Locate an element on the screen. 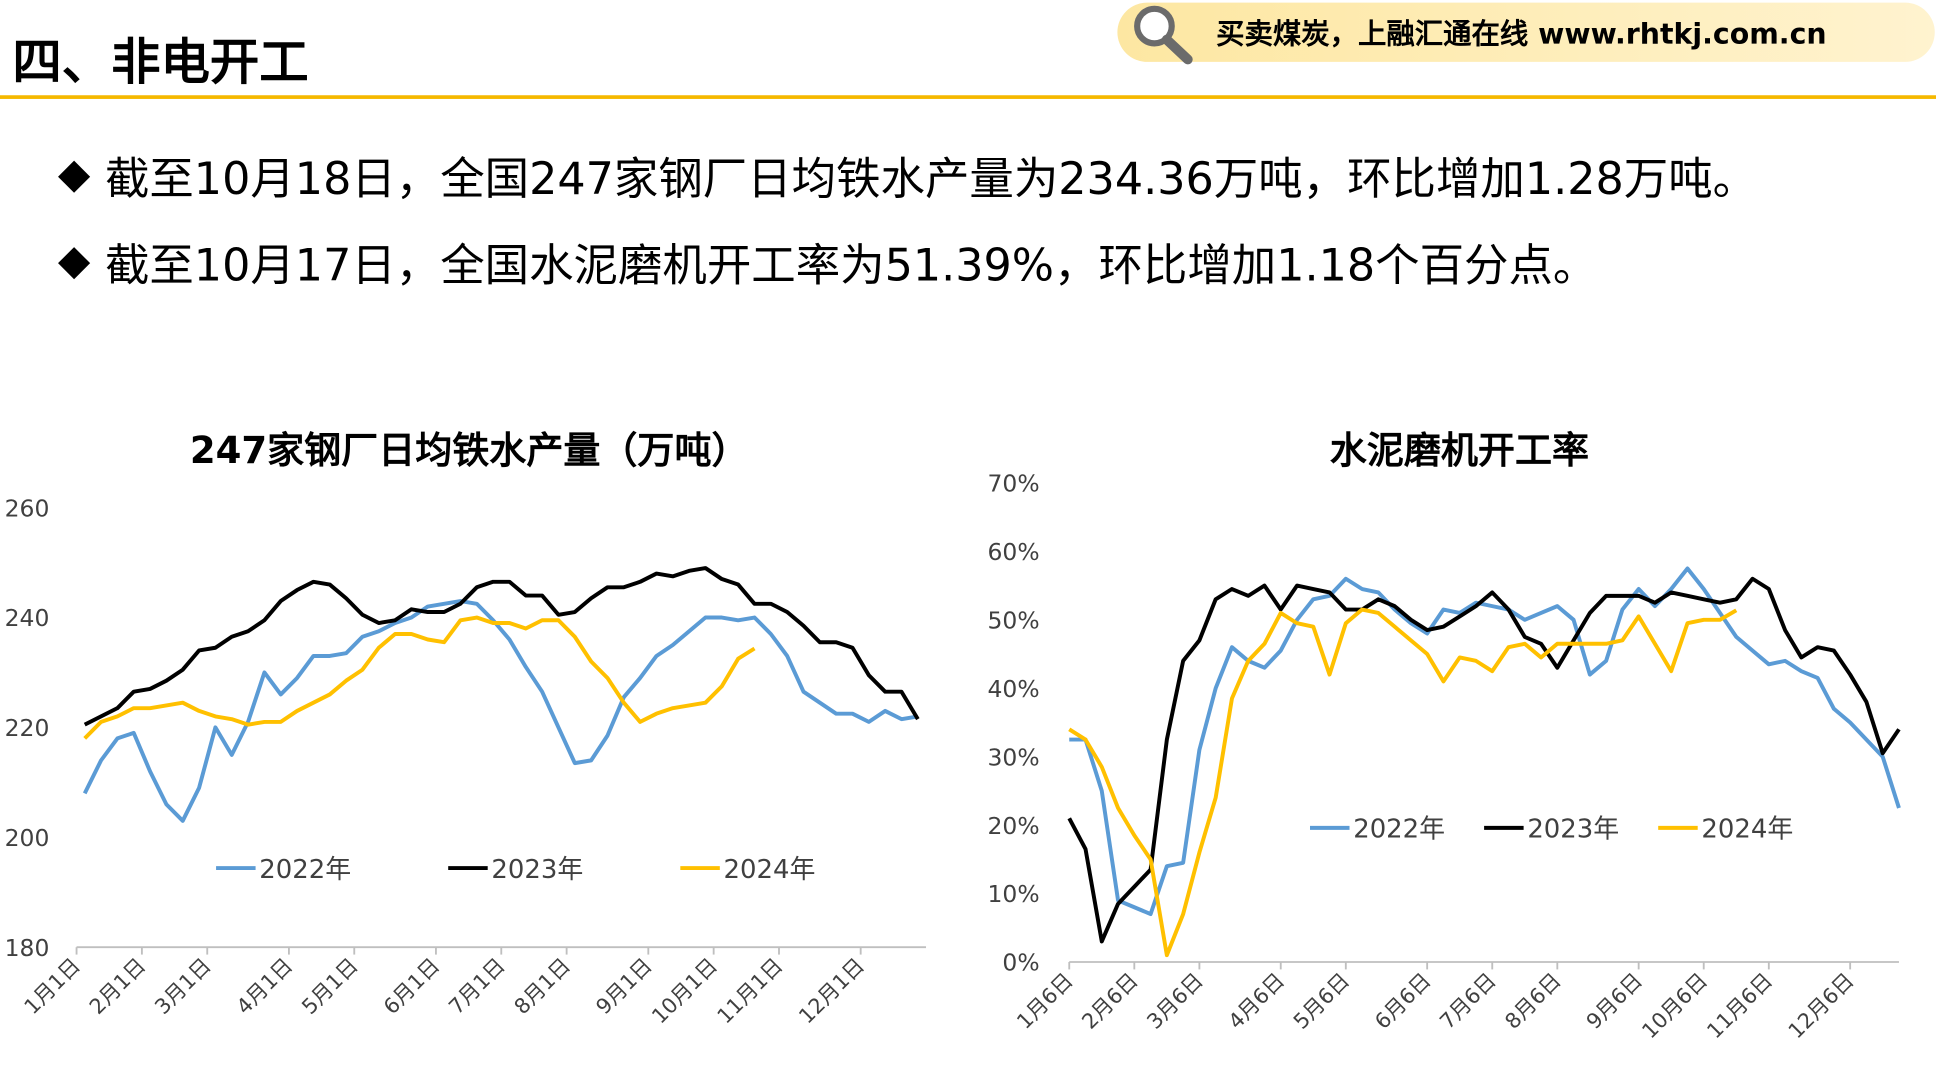 The image size is (1936, 1077). x-tick-label: 1月1日 is located at coordinates (52, 986).